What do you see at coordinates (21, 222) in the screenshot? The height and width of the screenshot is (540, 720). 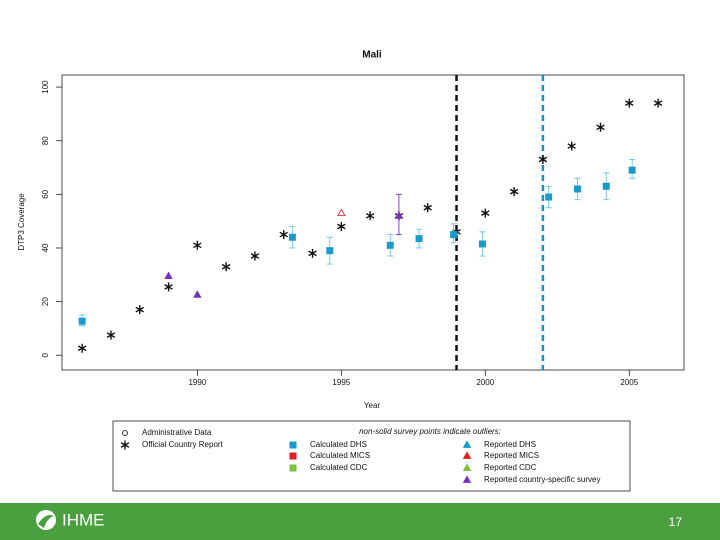 I see `y-axis-label: DTP3 Coverage` at bounding box center [21, 222].